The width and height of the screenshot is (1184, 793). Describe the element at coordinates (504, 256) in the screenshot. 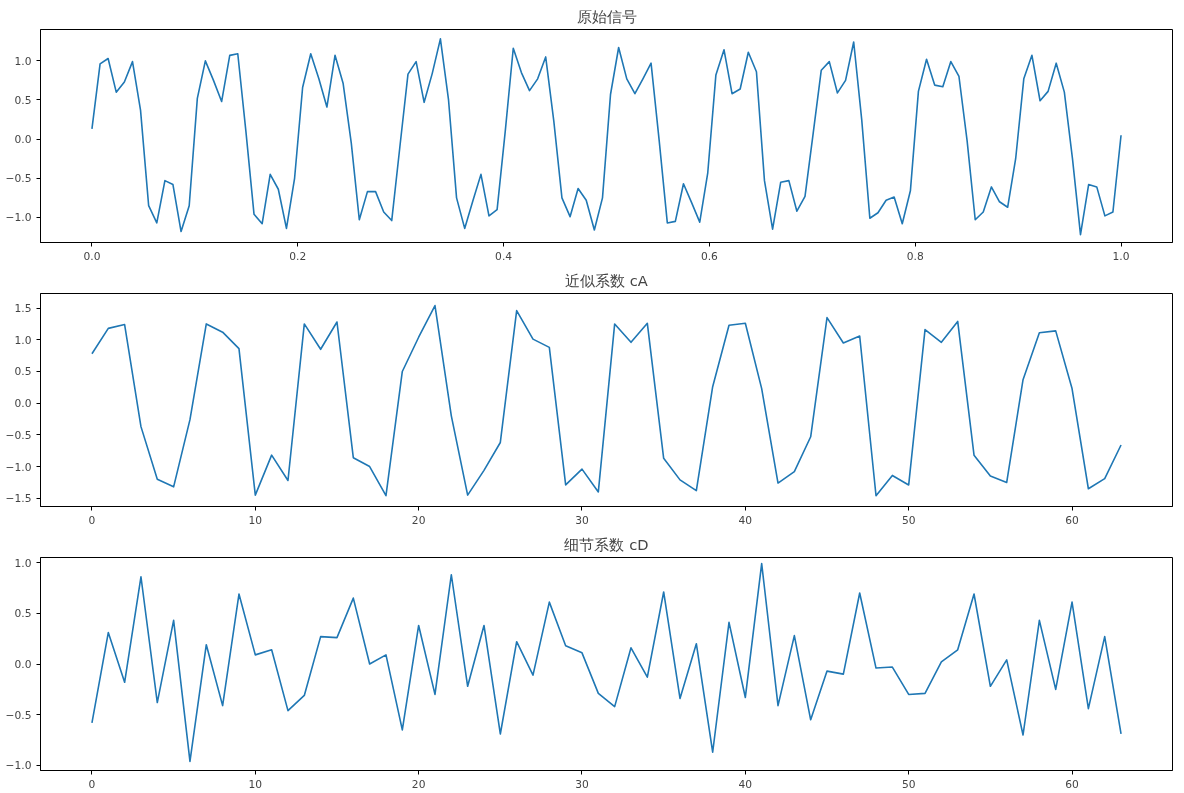

I see `x-tick-label: 0.4` at that location.